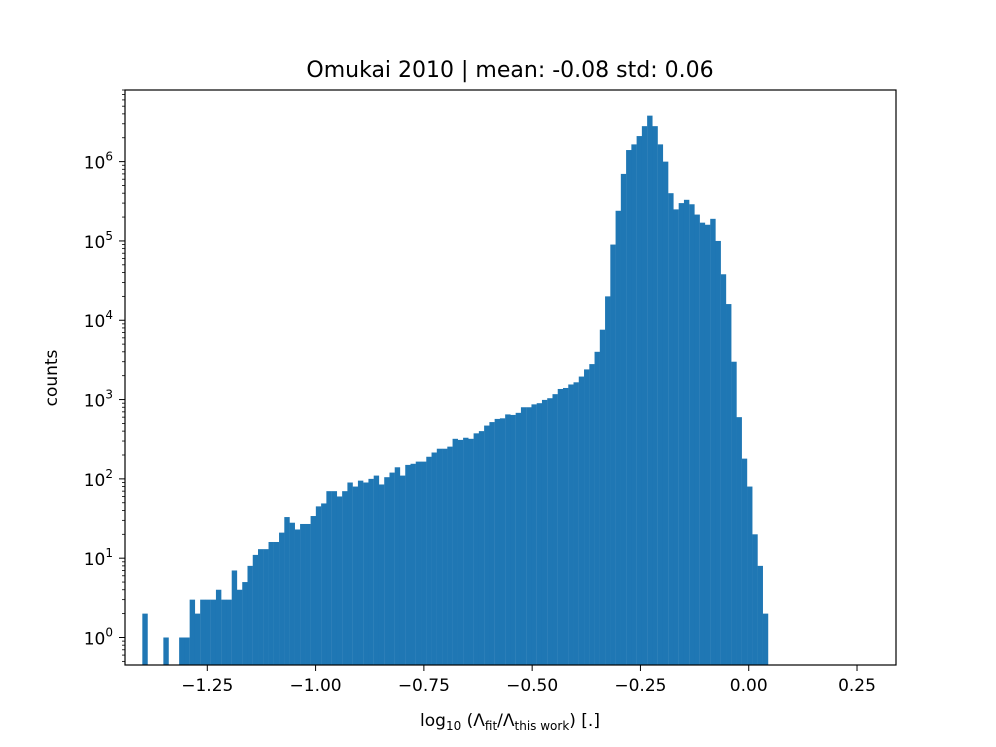  What do you see at coordinates (52, 377) in the screenshot?
I see `y-axis-label: counts` at bounding box center [52, 377].